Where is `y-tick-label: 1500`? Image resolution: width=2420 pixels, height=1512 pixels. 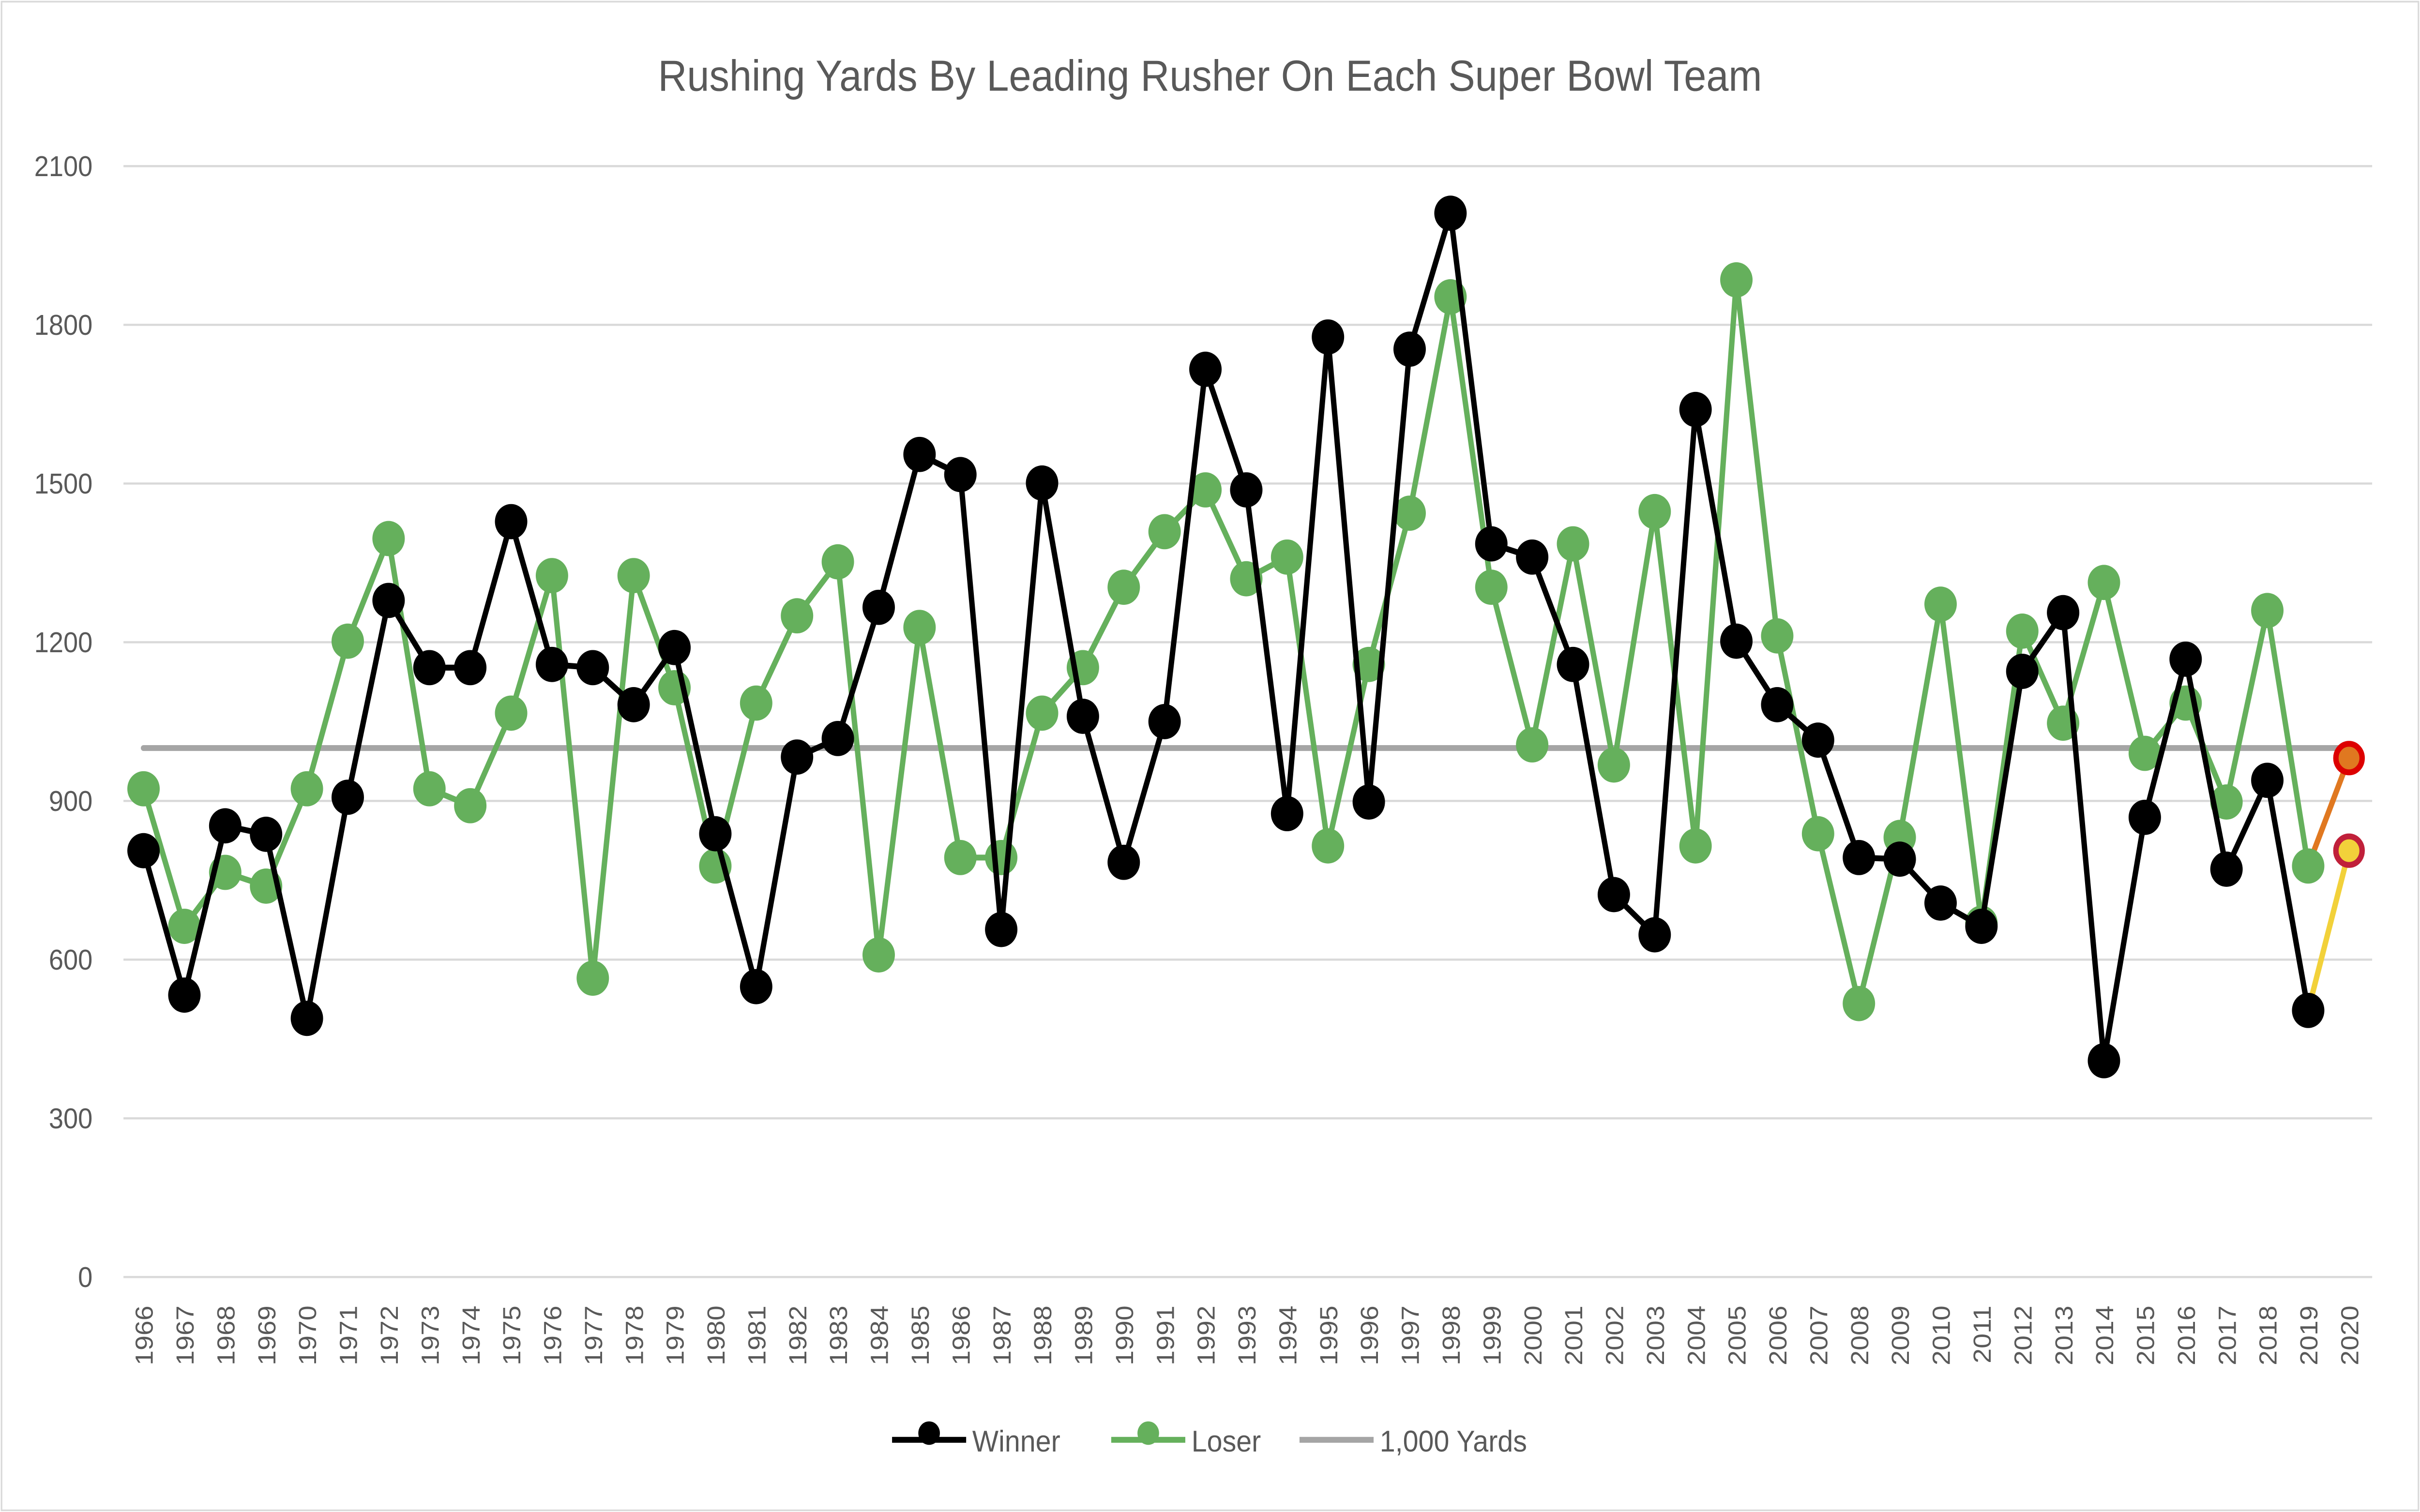
y-tick-label: 1500 is located at coordinates (63, 484).